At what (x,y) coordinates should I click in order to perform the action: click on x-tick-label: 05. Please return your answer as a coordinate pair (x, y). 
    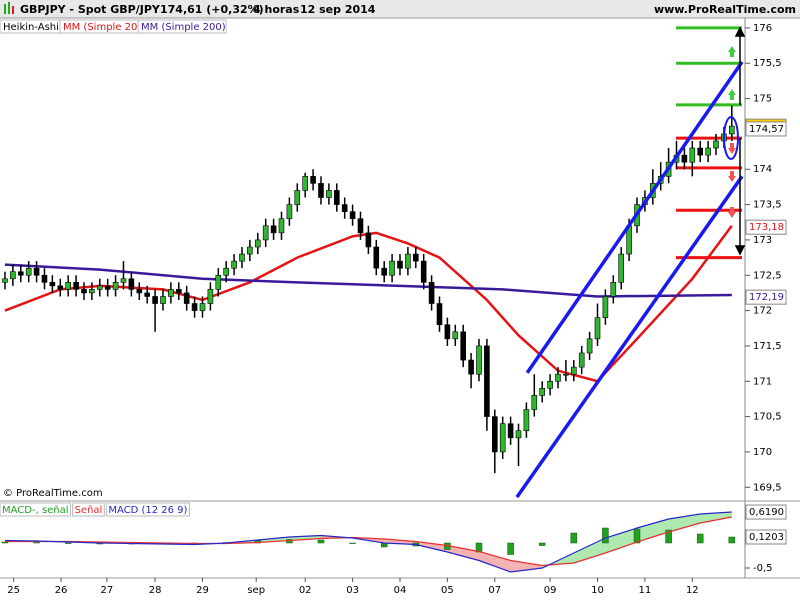
    Looking at the image, I should click on (447, 590).